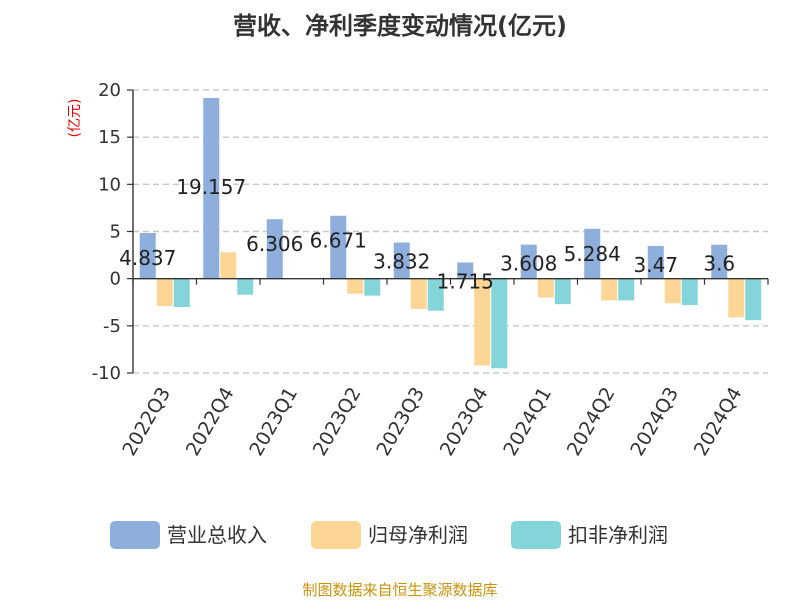 This screenshot has height=600, width=800. Describe the element at coordinates (115, 279) in the screenshot. I see `y-tick-label: 0` at that location.